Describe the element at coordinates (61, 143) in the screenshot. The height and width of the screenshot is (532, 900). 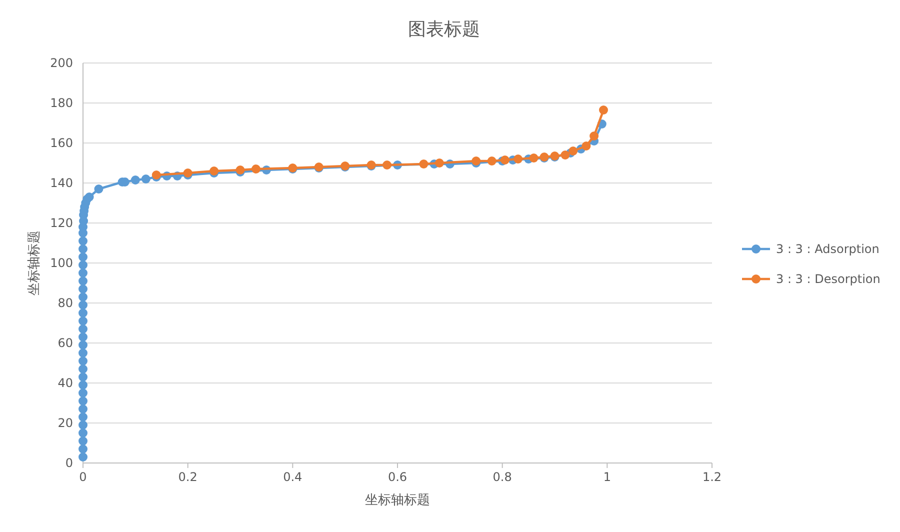
I see `y-tick-label: 160` at that location.